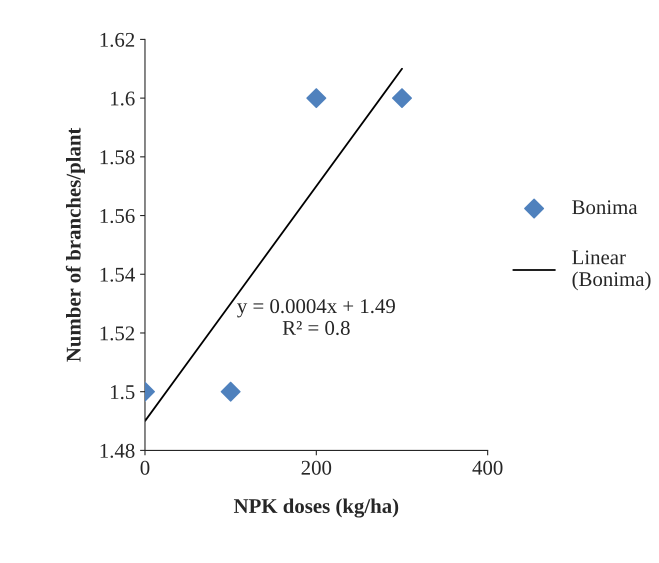 The image size is (659, 563). Describe the element at coordinates (117, 275) in the screenshot. I see `y-tick-label: 1.54` at that location.